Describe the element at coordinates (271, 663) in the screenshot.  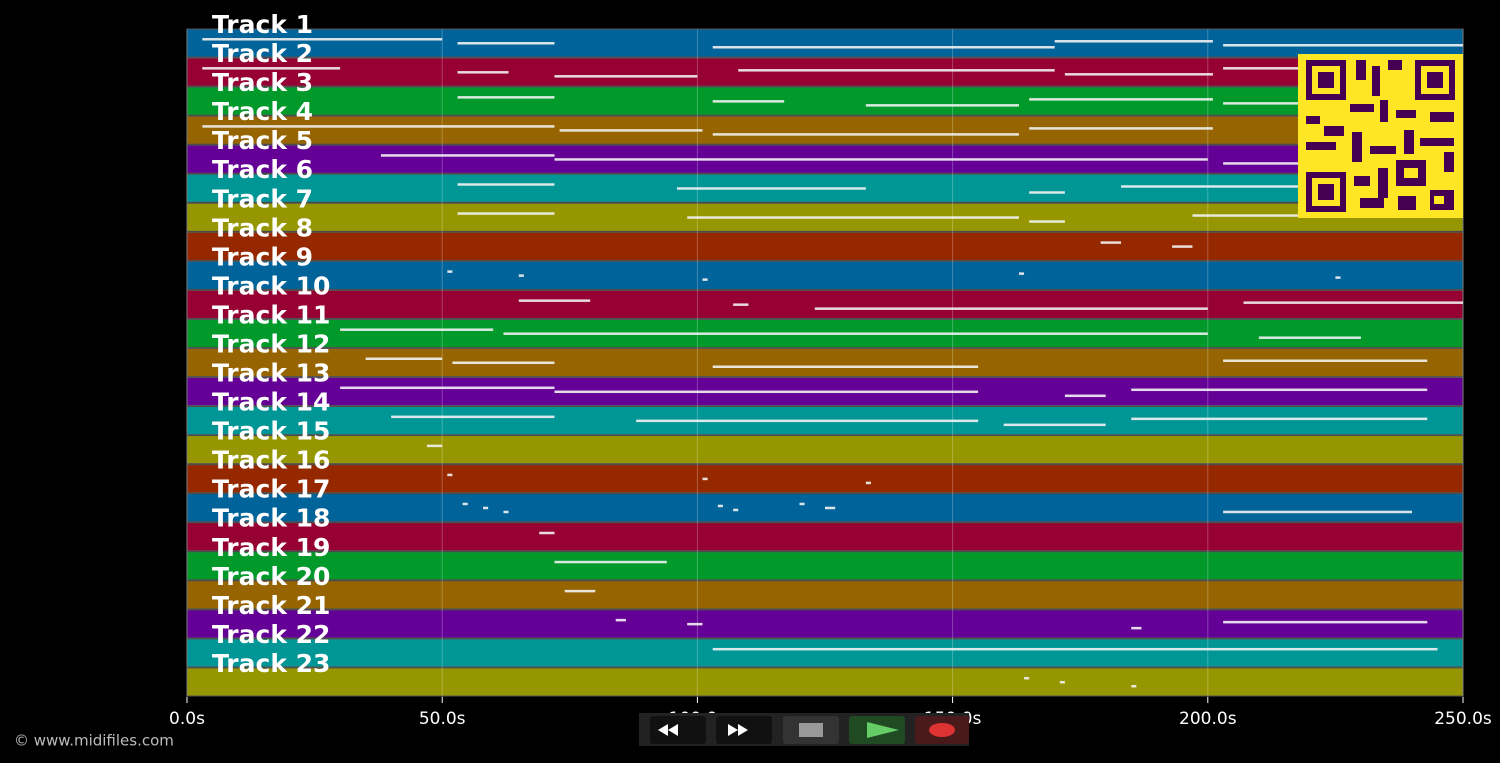
I see `track-label: Track 23` at that location.